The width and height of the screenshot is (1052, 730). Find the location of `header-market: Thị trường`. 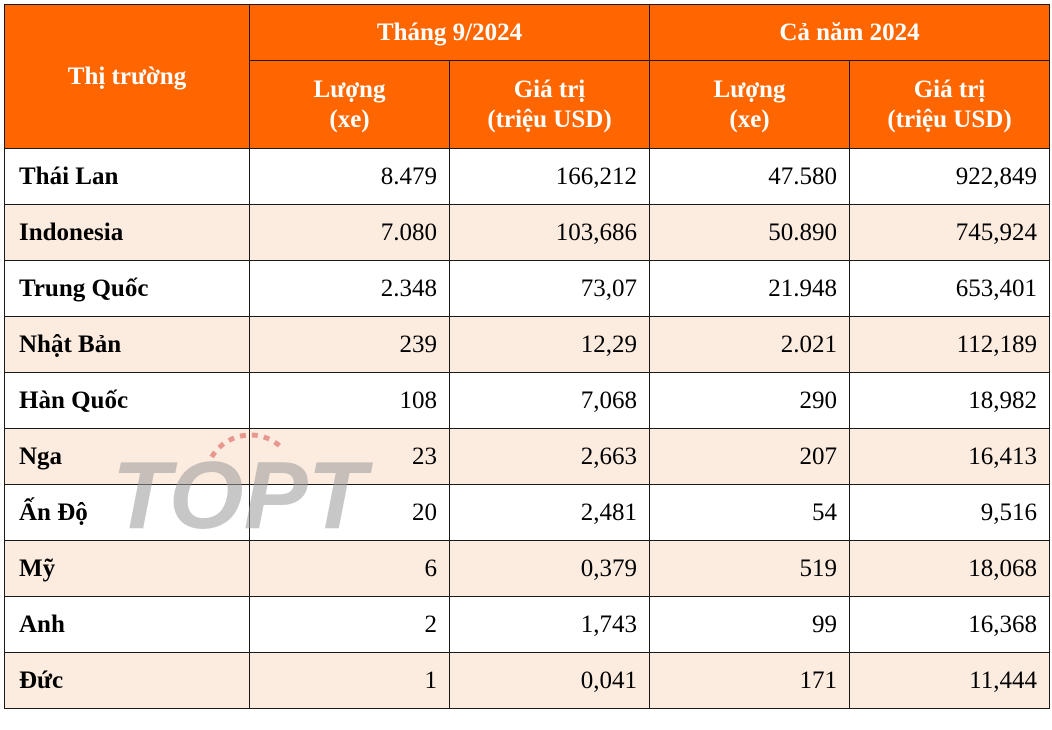

header-market: Thị trường is located at coordinates (127, 76).